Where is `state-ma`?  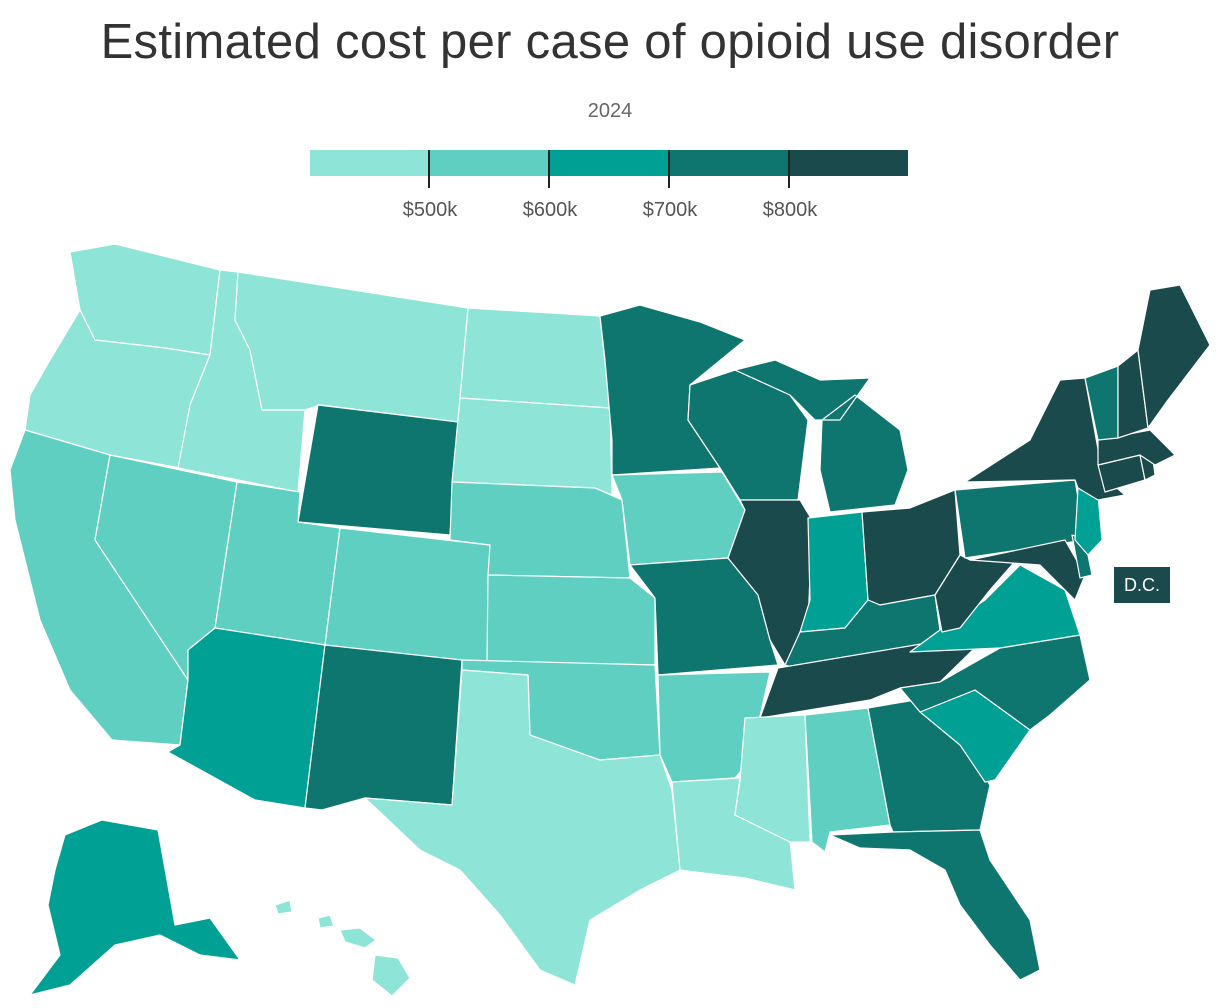
state-ma is located at coordinates (1136, 447).